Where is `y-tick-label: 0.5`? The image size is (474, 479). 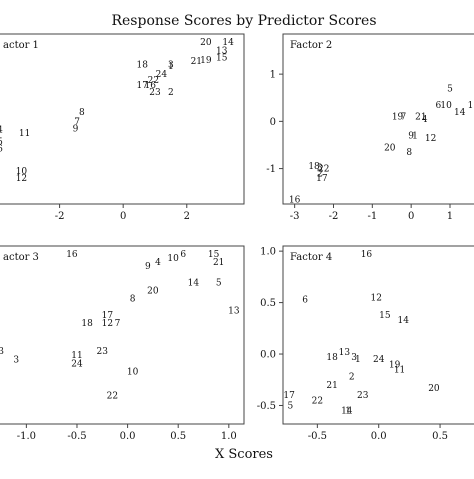 y-tick-label: 0.5 is located at coordinates (268, 303).